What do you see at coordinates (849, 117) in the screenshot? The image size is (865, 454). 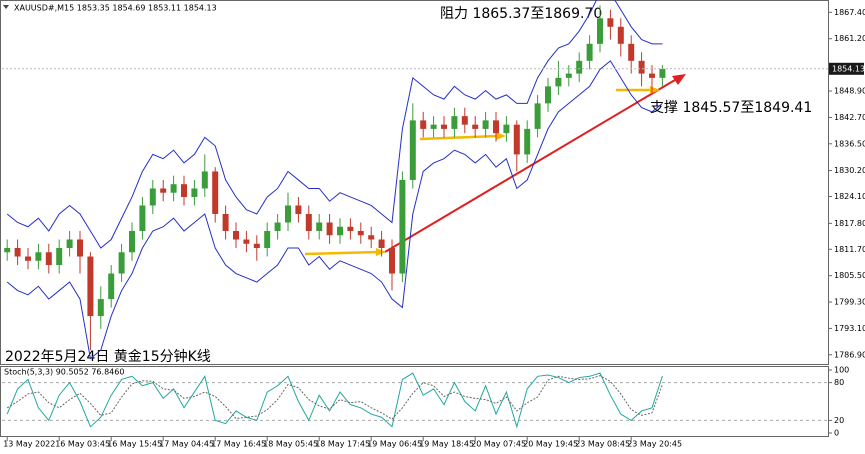 I see `y-tick-label: 1842.70` at bounding box center [849, 117].